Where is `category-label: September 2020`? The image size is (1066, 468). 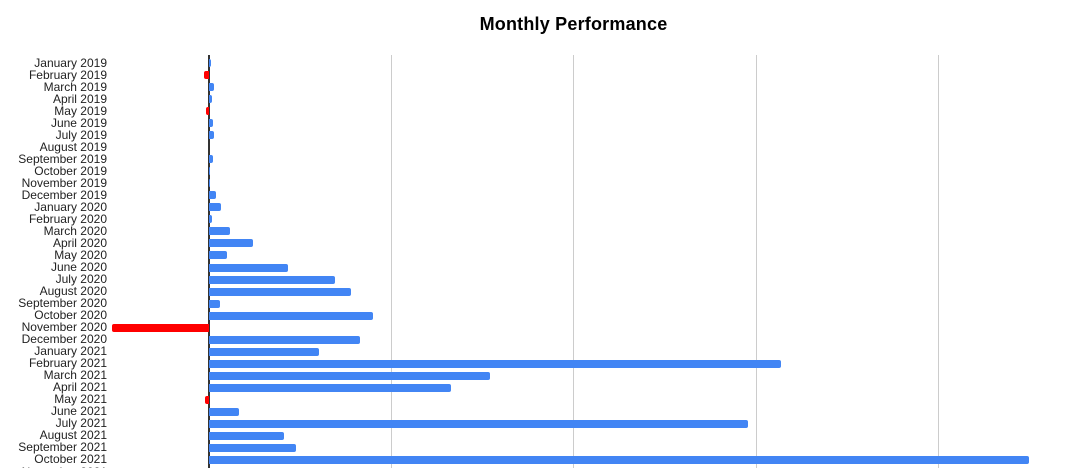 category-label: September 2020 is located at coordinates (62, 303).